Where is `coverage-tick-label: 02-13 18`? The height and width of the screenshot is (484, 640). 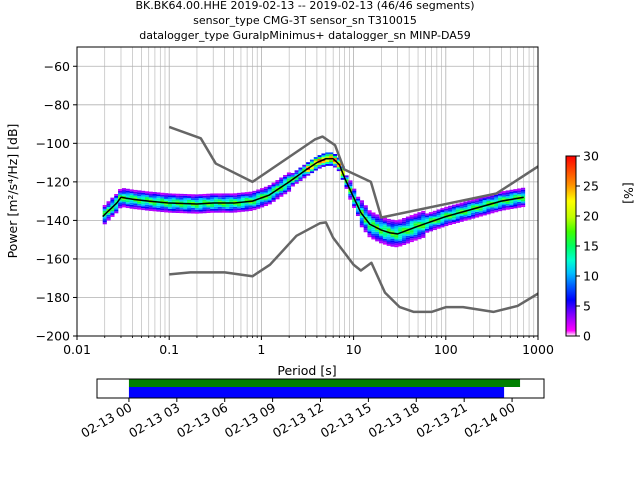 coverage-tick-label: 02-13 18 is located at coordinates (394, 420).